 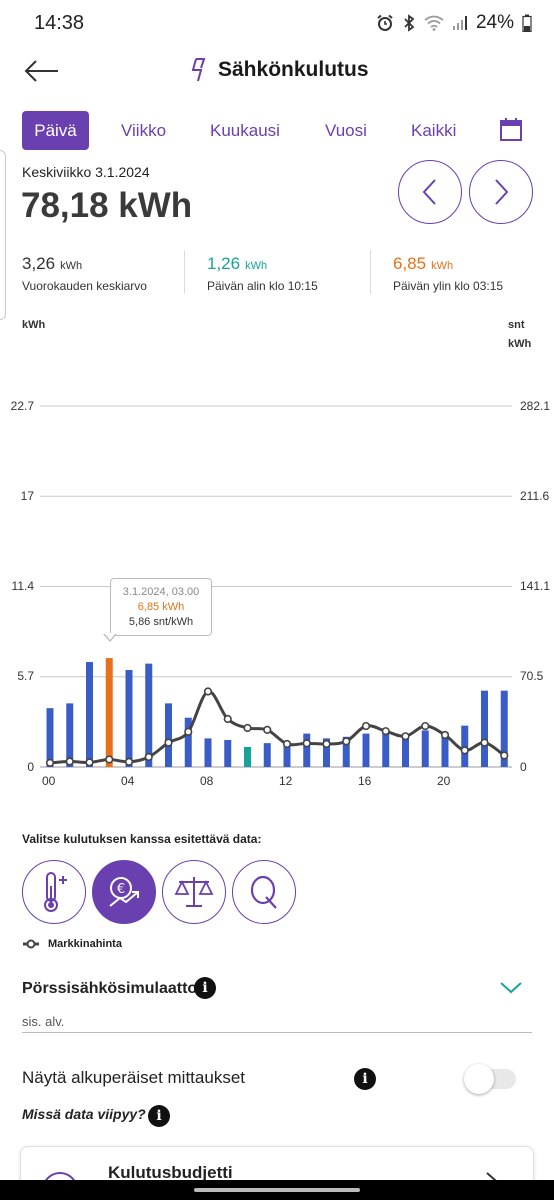 I want to click on page-title-wrap: Sähkönkulutus, so click(x=279, y=70).